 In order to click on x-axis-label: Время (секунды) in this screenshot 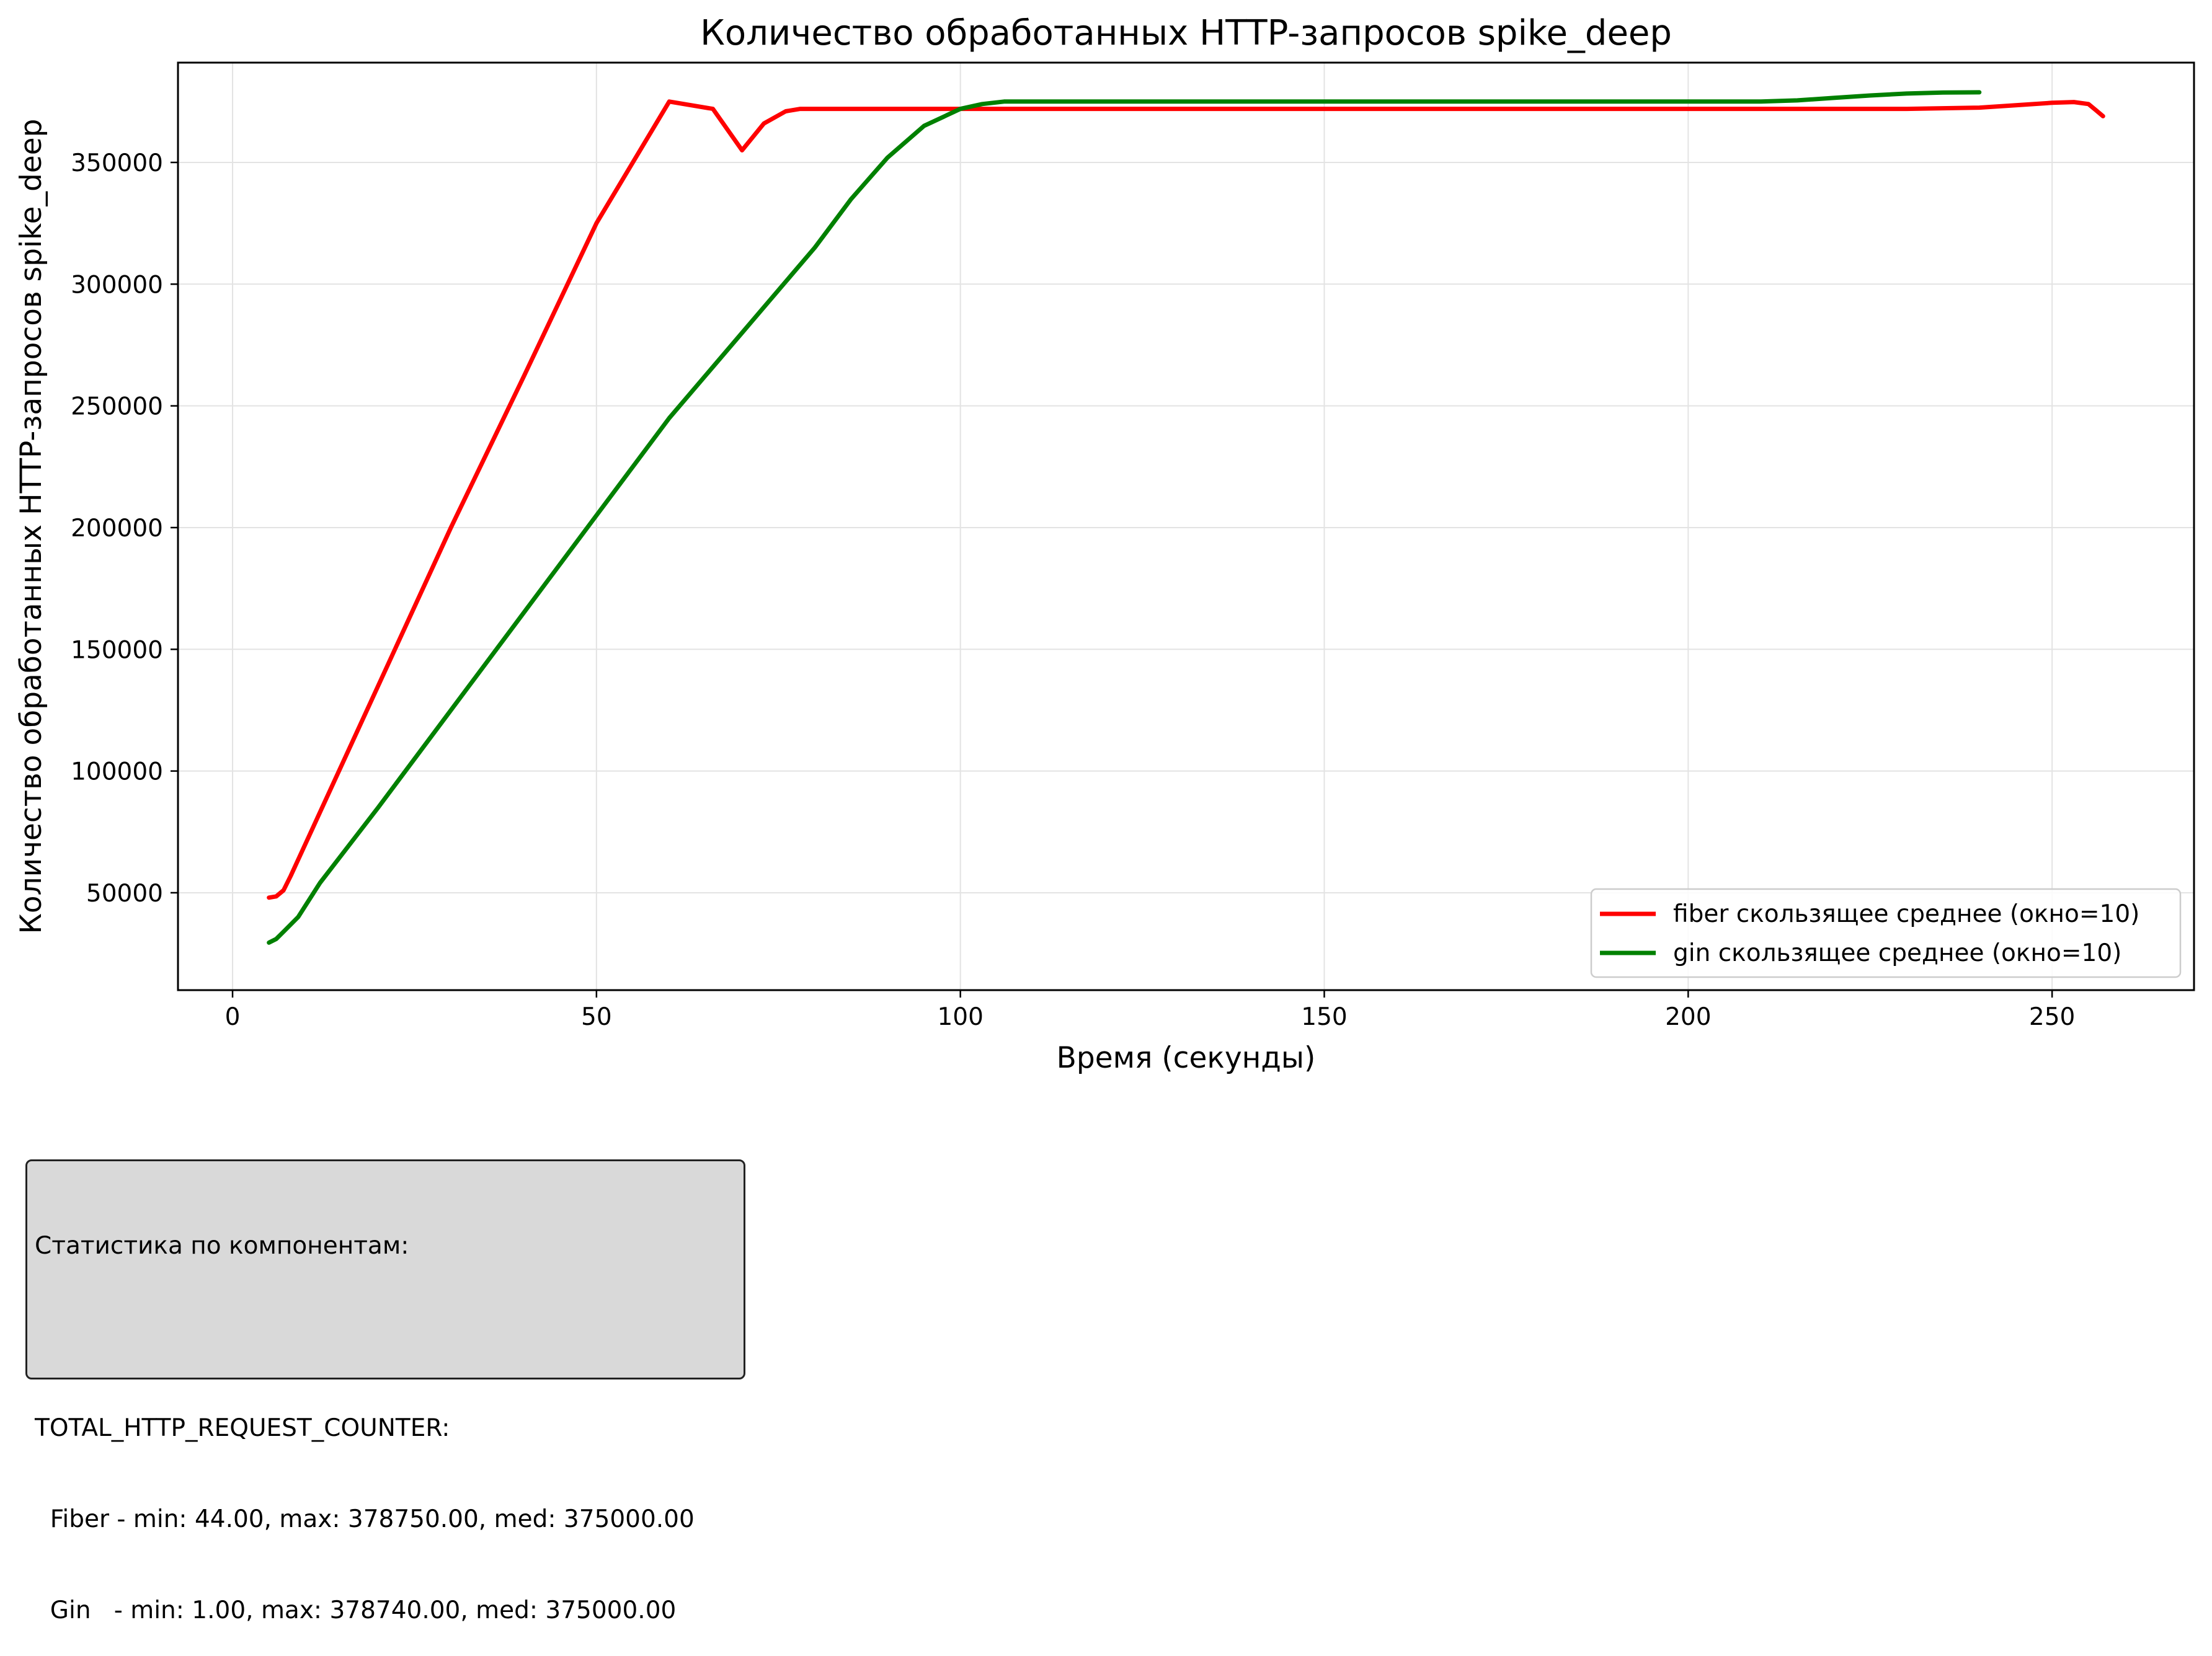, I will do `click(1186, 1058)`.